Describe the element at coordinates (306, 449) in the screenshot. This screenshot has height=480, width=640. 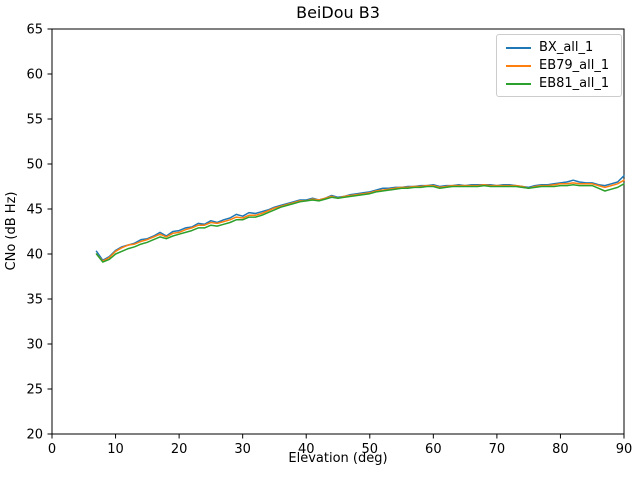
I see `x-tick-label: 40` at that location.